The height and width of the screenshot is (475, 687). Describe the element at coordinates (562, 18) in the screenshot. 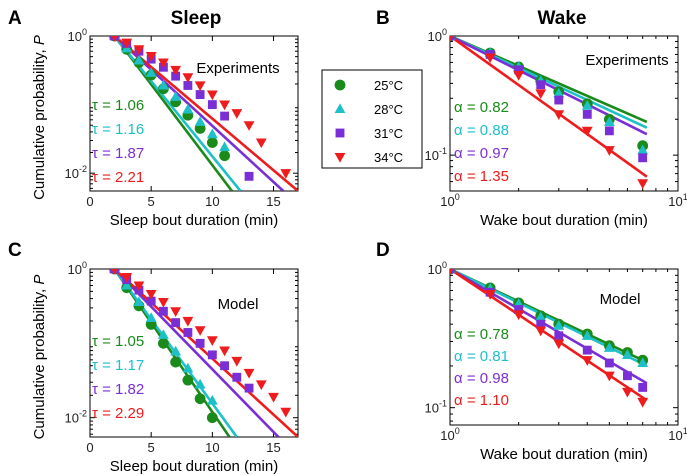

I see `column-title-wake: Wake` at that location.